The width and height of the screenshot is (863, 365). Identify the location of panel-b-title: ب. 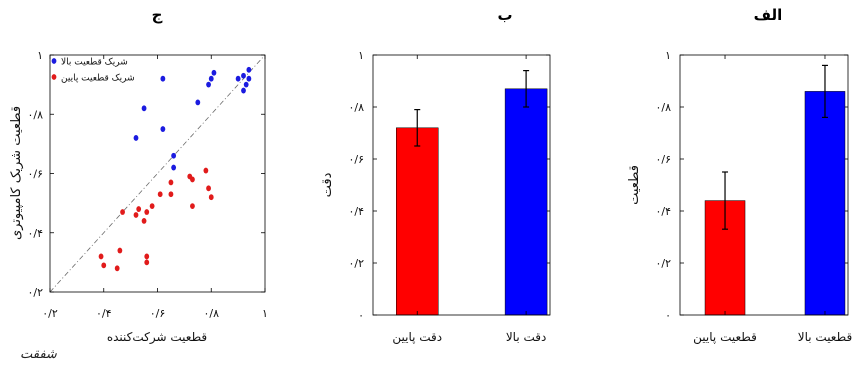
(504, 15).